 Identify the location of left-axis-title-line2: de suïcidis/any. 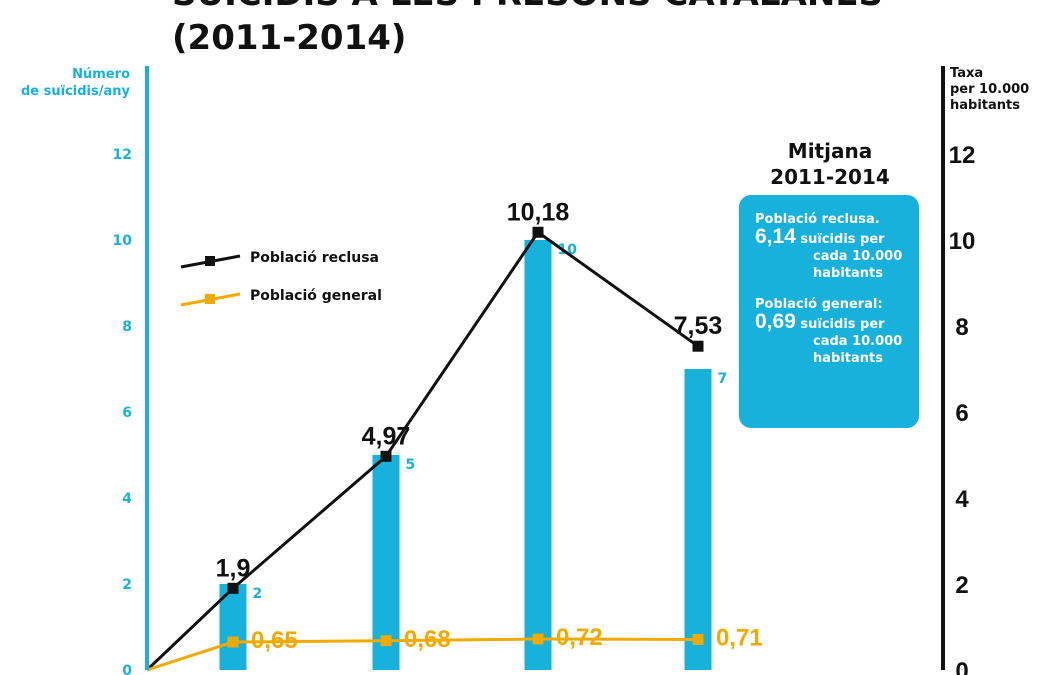
(75, 91).